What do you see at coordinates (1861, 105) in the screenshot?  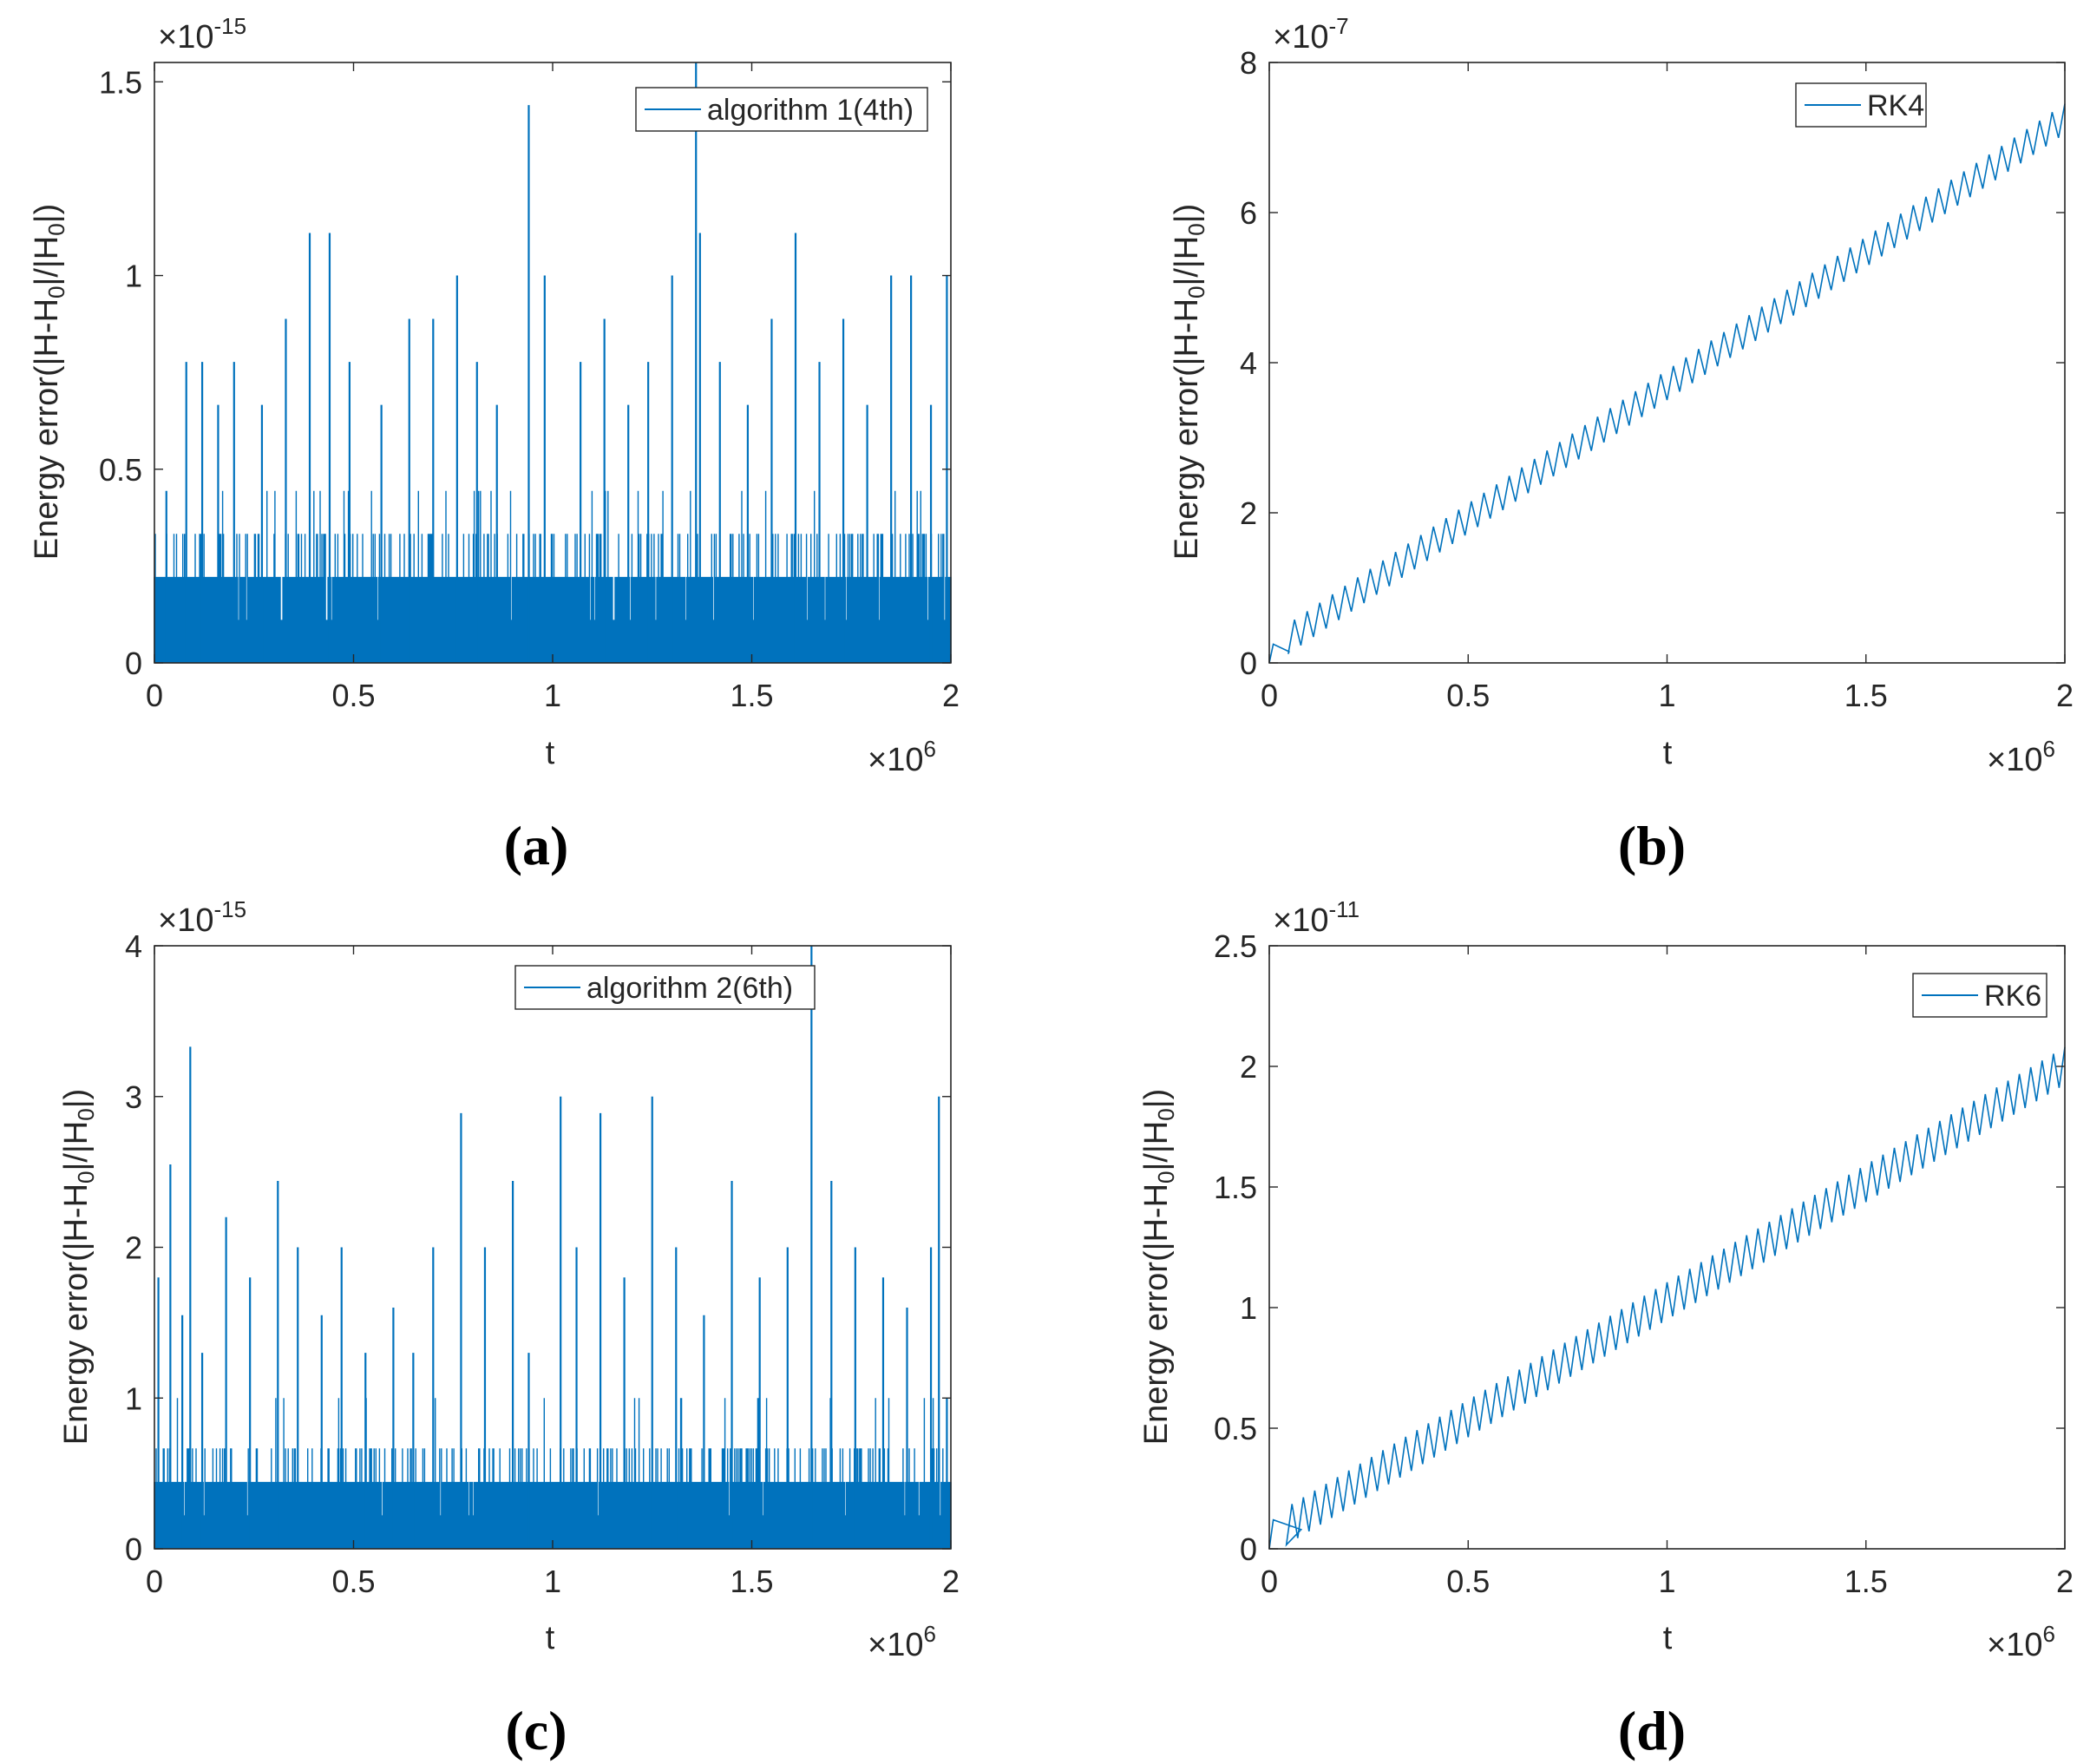 I see `legend-b: RK4` at bounding box center [1861, 105].